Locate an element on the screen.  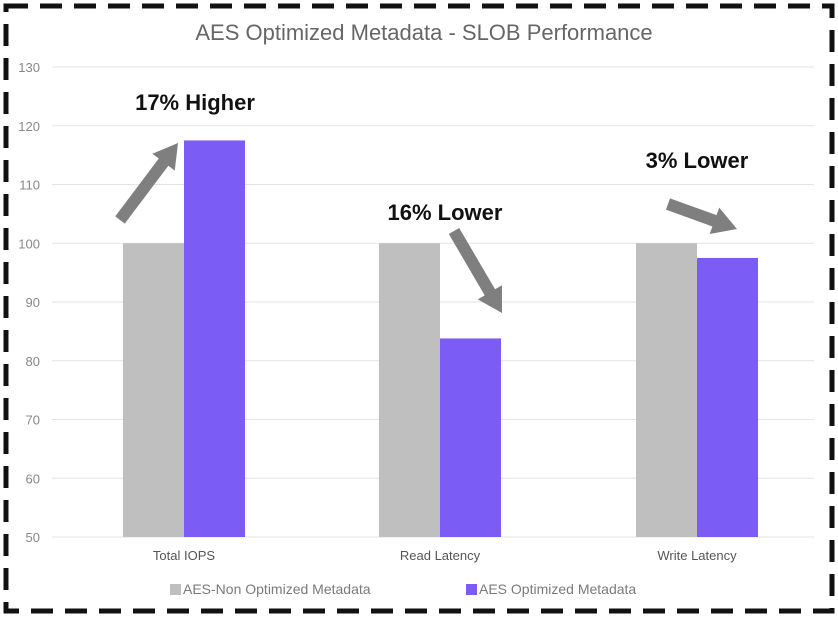
y-tick-label: 130 is located at coordinates (29, 67).